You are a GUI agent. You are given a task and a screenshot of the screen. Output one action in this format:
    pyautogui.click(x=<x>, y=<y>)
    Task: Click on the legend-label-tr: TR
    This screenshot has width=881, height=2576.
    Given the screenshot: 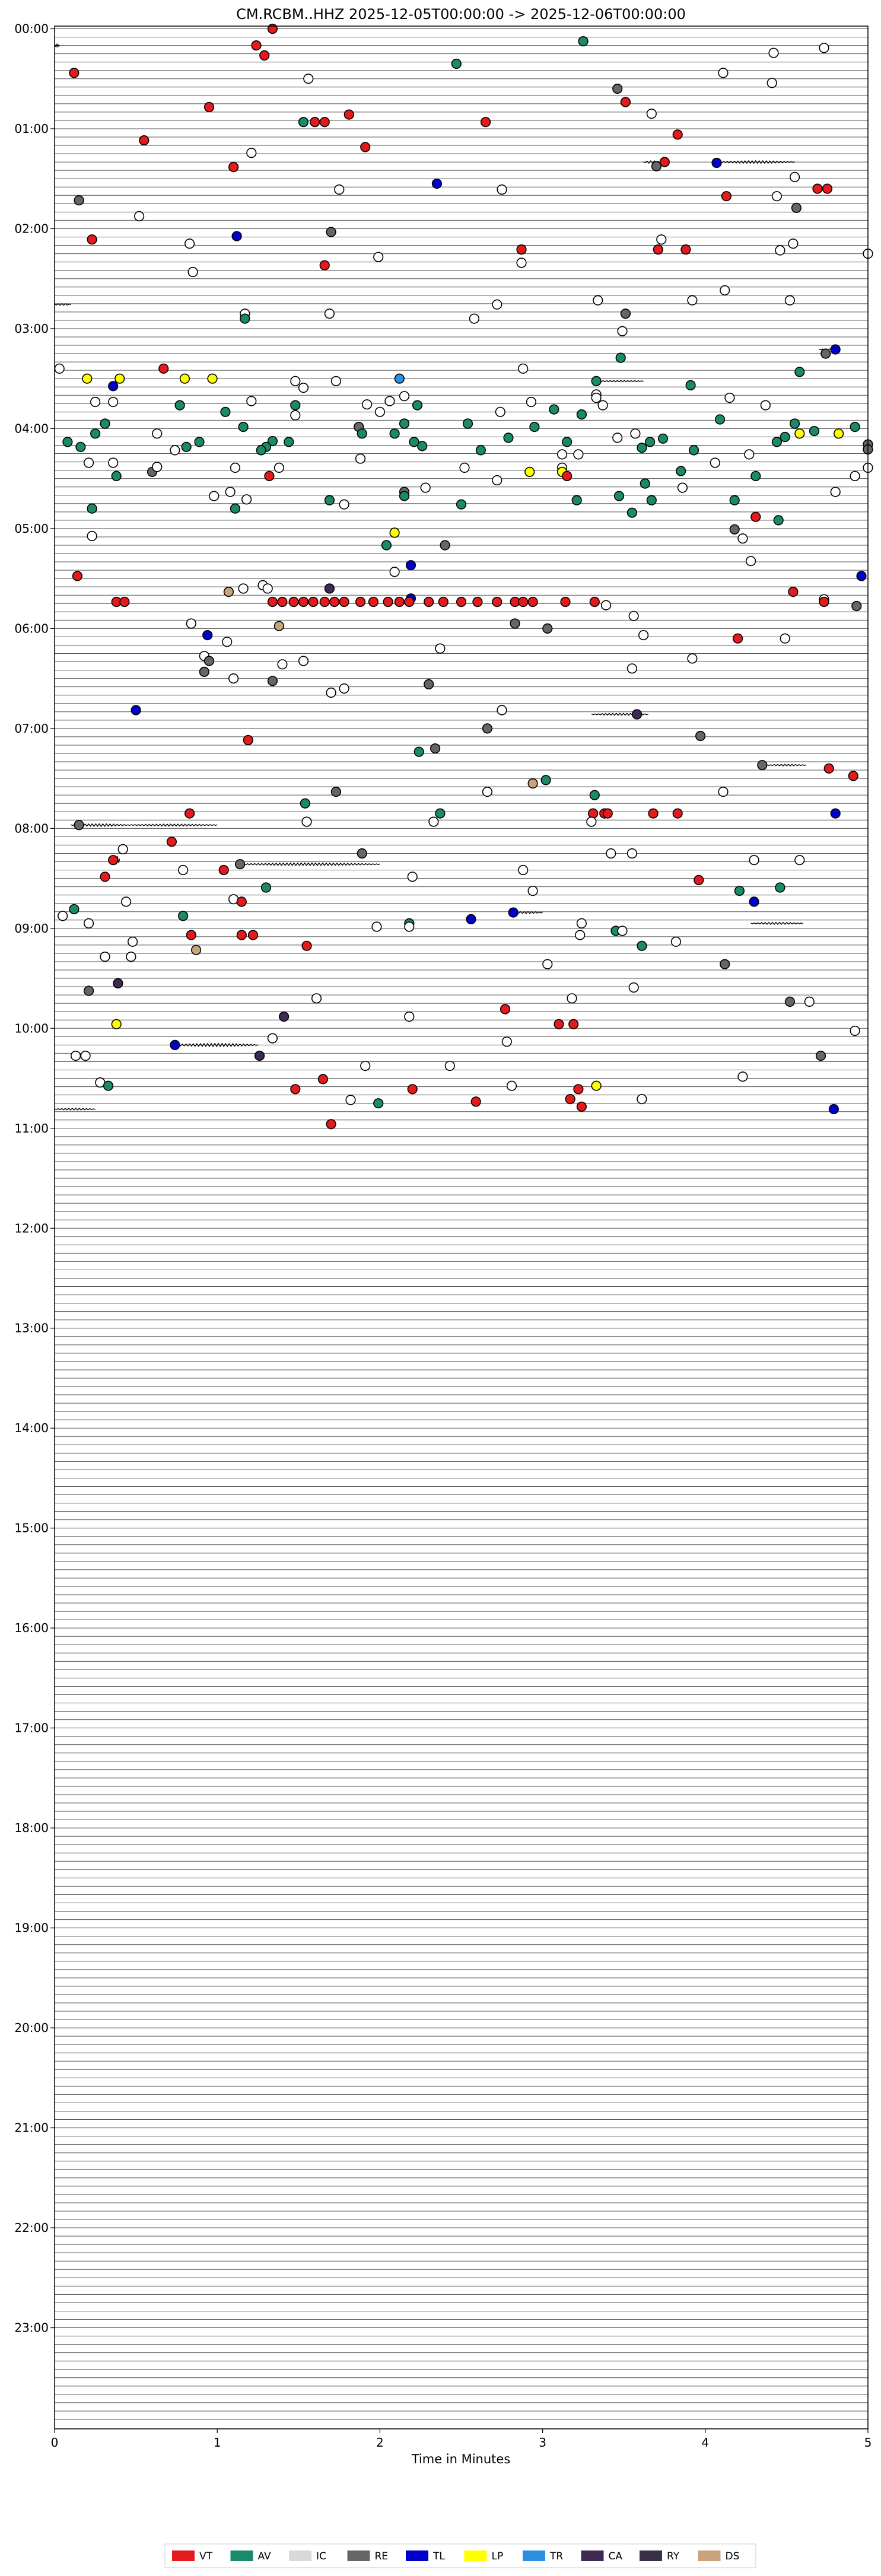 What is the action you would take?
    pyautogui.click(x=556, y=2556)
    